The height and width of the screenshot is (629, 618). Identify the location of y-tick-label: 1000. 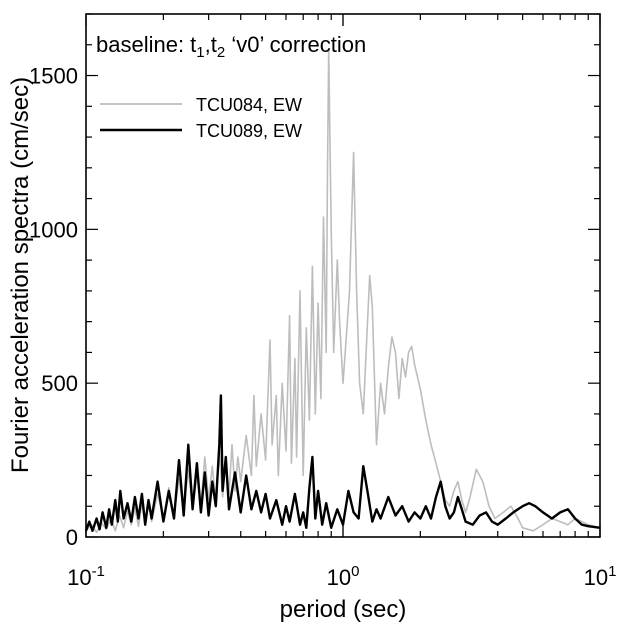
(53, 229).